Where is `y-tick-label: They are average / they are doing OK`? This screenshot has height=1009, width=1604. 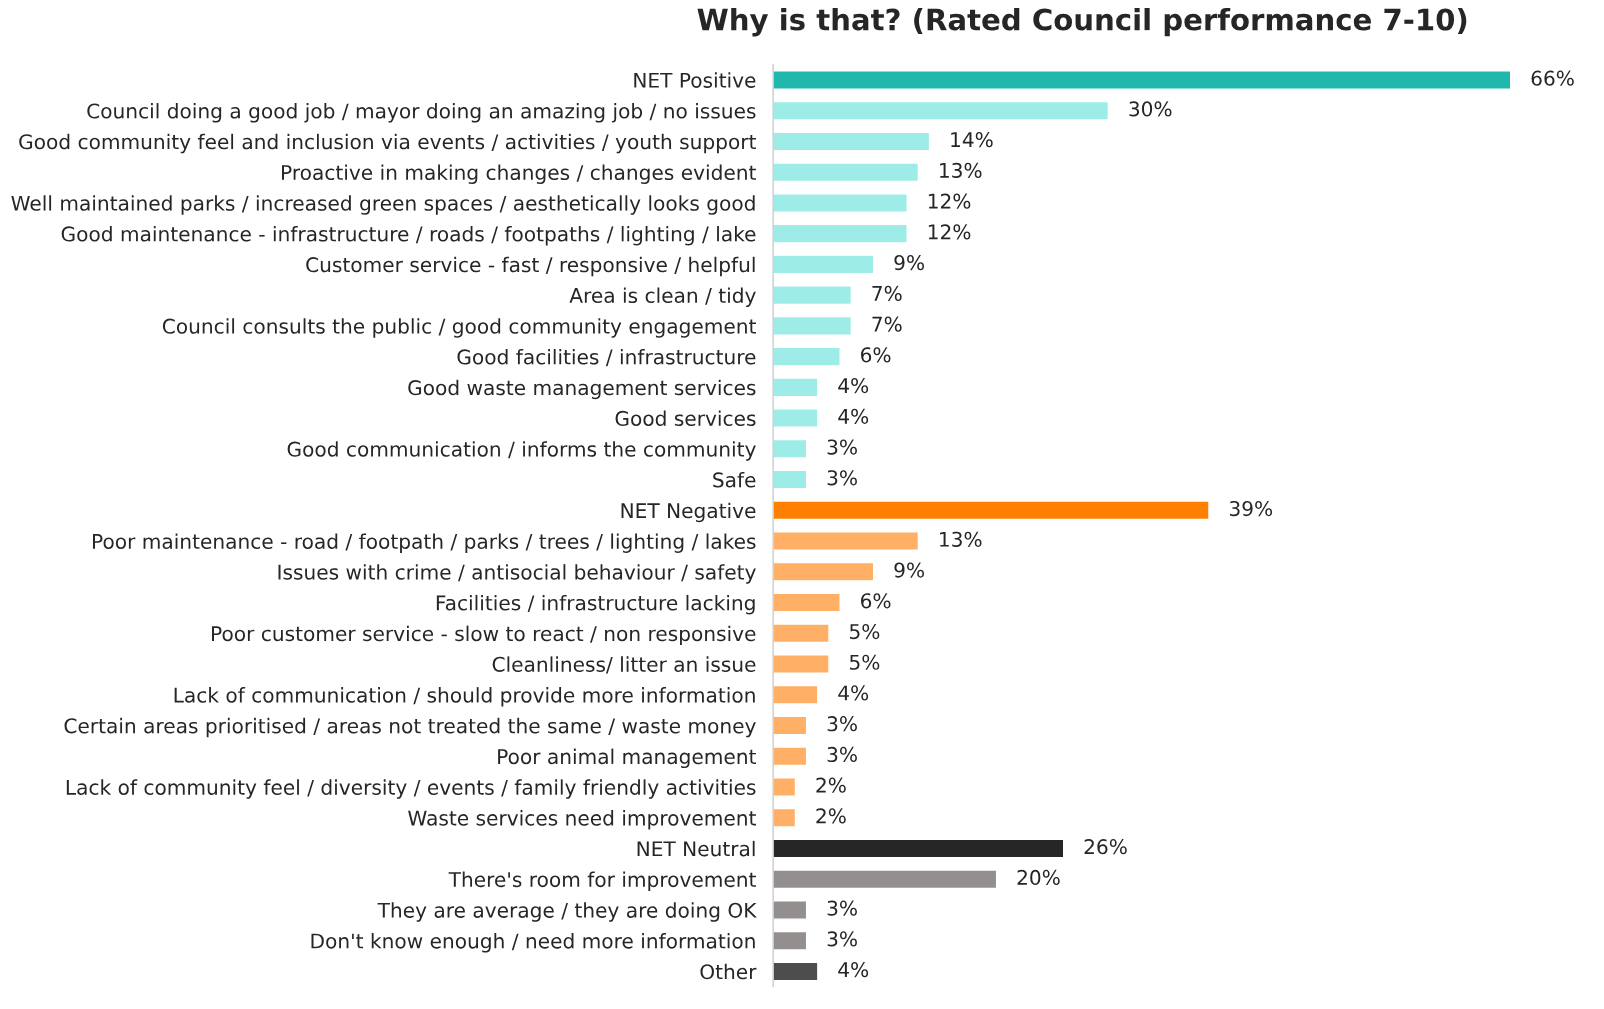
y-tick-label: They are average / they are doing OK is located at coordinates (567, 912).